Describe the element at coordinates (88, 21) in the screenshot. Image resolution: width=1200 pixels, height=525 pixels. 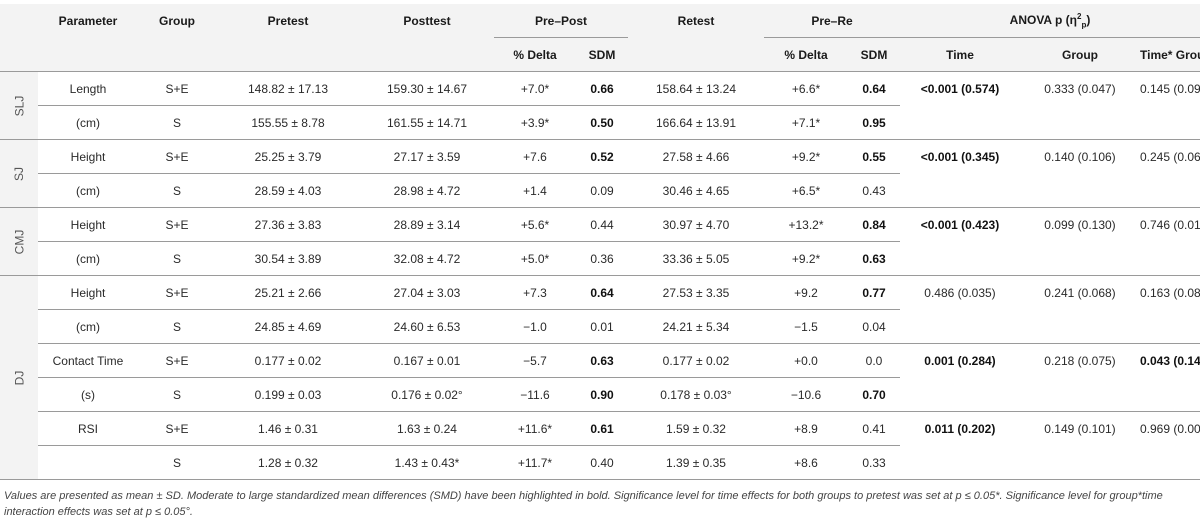
I see `header-parameter: Parameter` at that location.